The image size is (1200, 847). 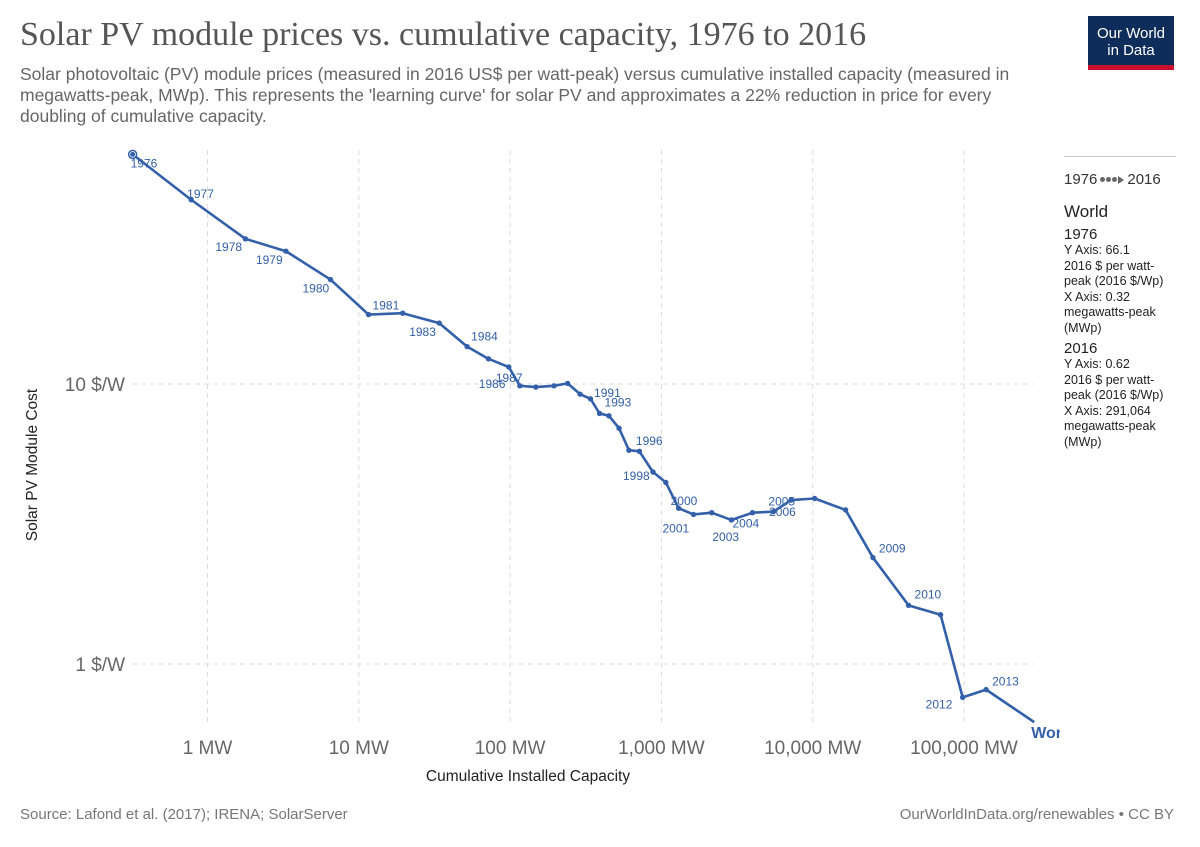 What do you see at coordinates (528, 776) in the screenshot?
I see `x-axis-label: Cumulative Installed Capacity` at bounding box center [528, 776].